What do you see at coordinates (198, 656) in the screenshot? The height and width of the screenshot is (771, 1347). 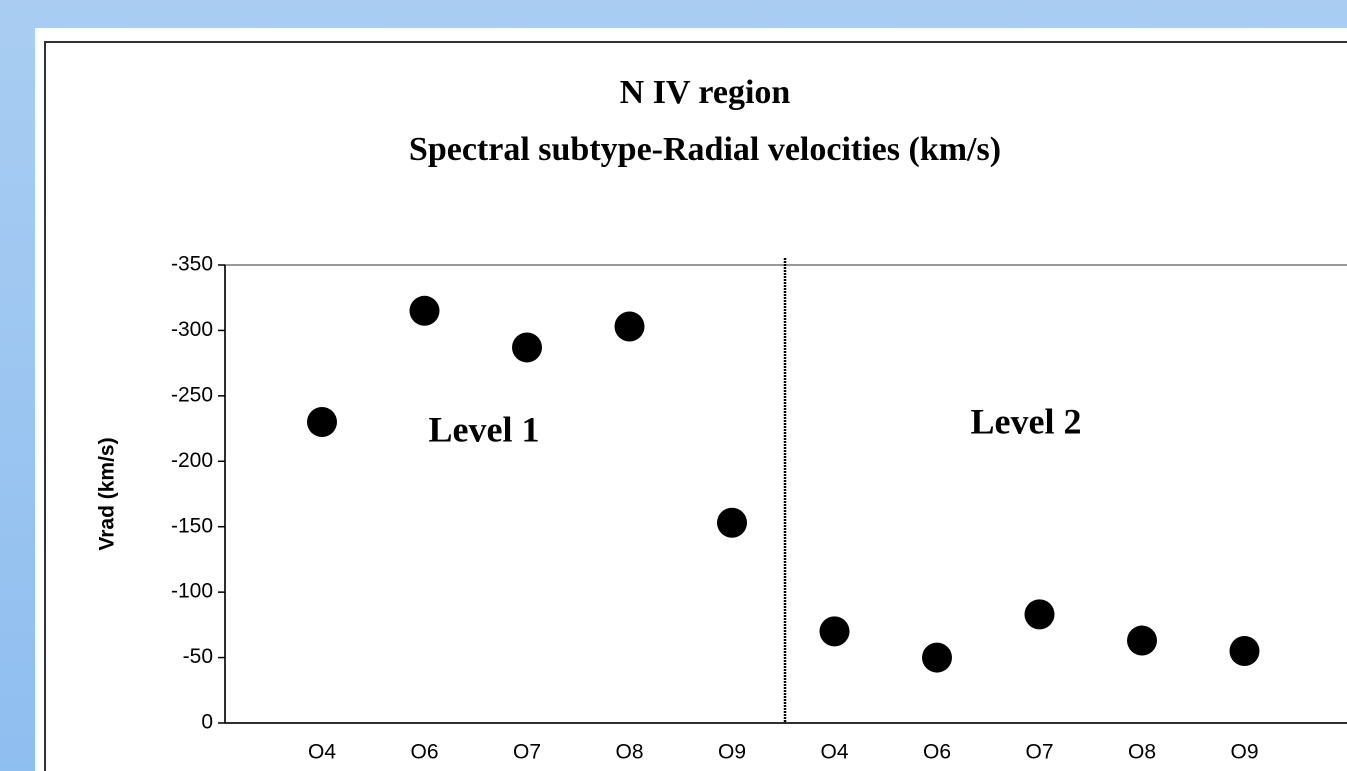 I see `y-tick-label: -50` at bounding box center [198, 656].